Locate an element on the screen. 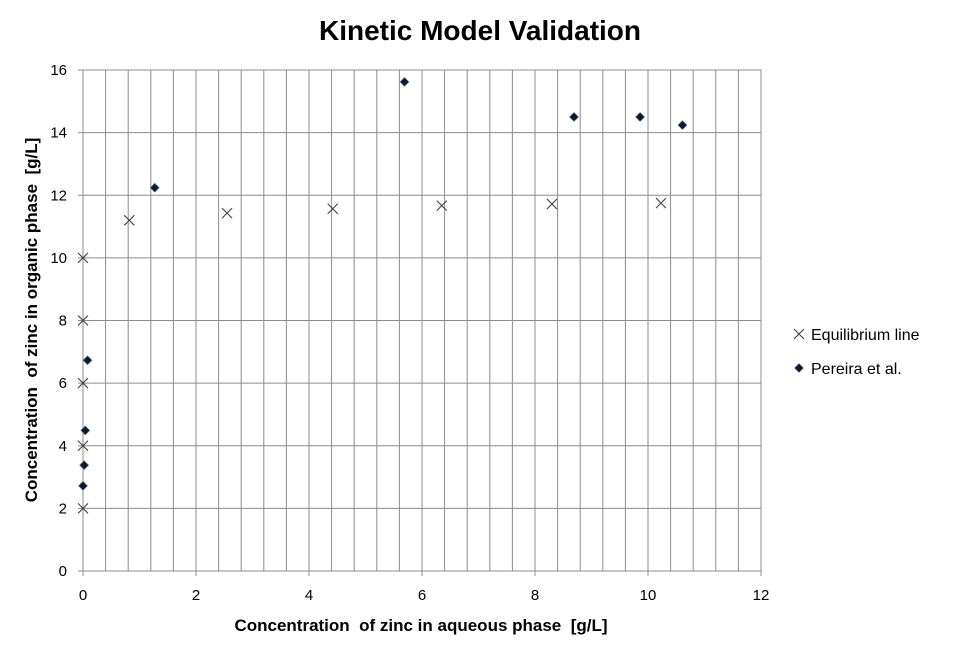 The height and width of the screenshot is (653, 960). legend: Equilibrium line Pereira et al. is located at coordinates (856, 352).